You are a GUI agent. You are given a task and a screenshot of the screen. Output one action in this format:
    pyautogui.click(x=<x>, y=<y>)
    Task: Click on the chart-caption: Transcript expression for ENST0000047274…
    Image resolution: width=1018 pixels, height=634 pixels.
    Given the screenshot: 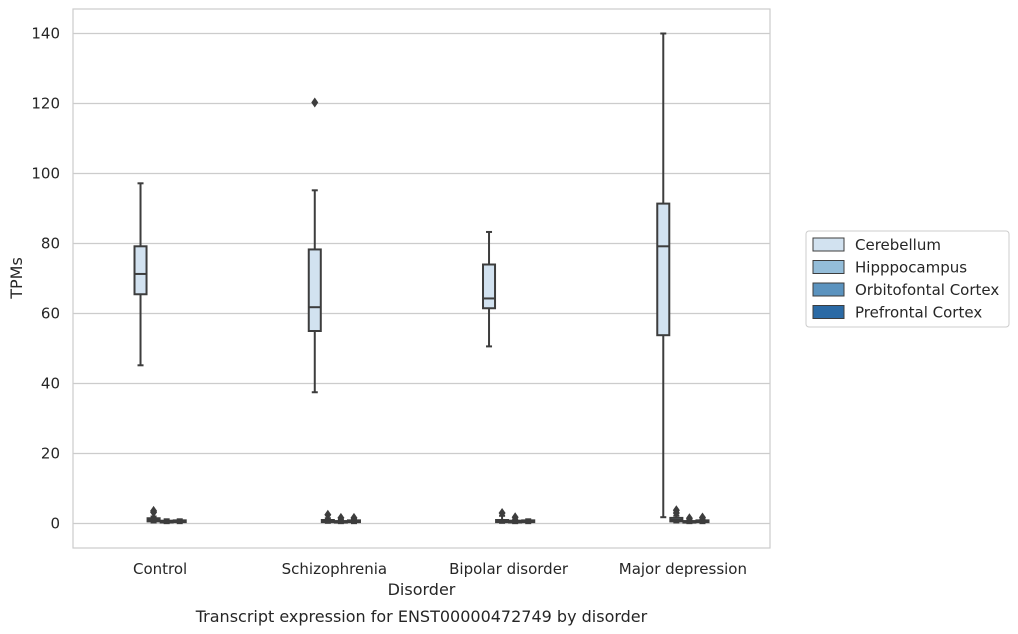 What is the action you would take?
    pyautogui.click(x=421, y=616)
    